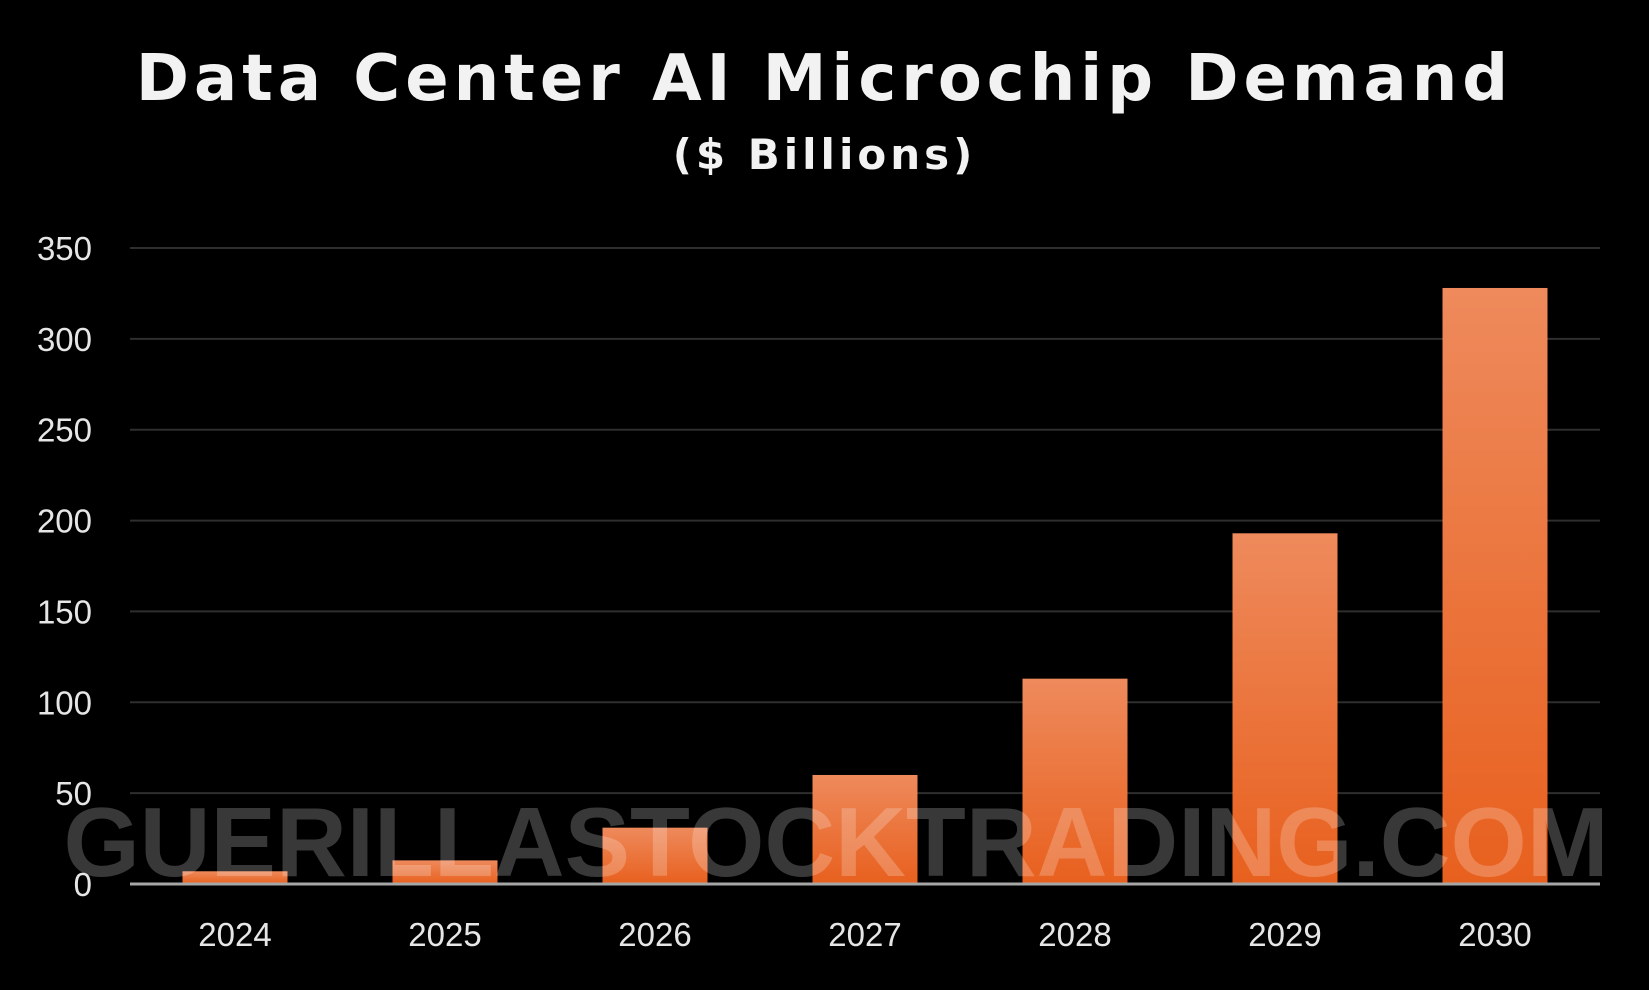  I want to click on y-tick-label: 0, so click(83, 884).